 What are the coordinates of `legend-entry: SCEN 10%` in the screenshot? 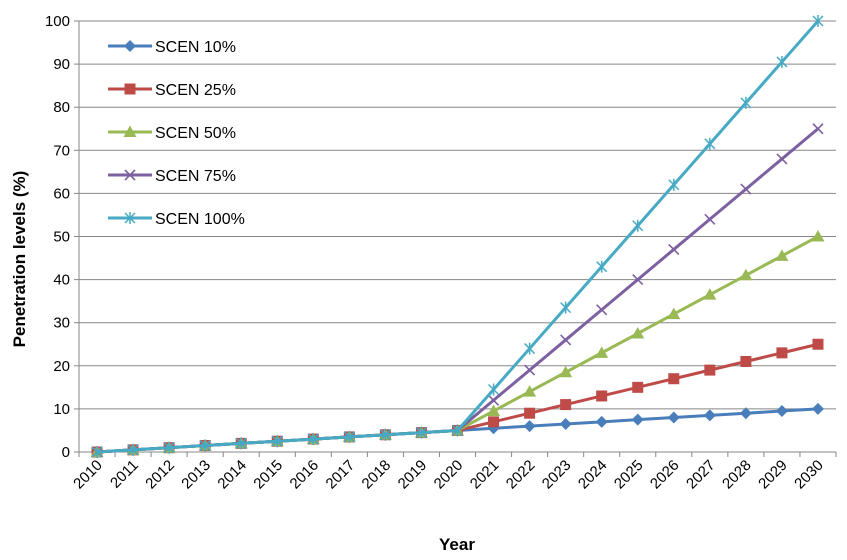 It's located at (172, 47).